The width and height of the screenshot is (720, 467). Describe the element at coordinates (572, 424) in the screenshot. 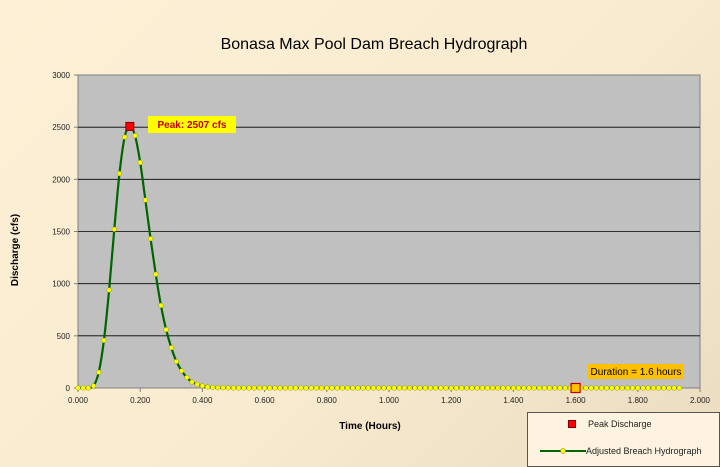

I see `peak-discharge-legend-marker` at that location.